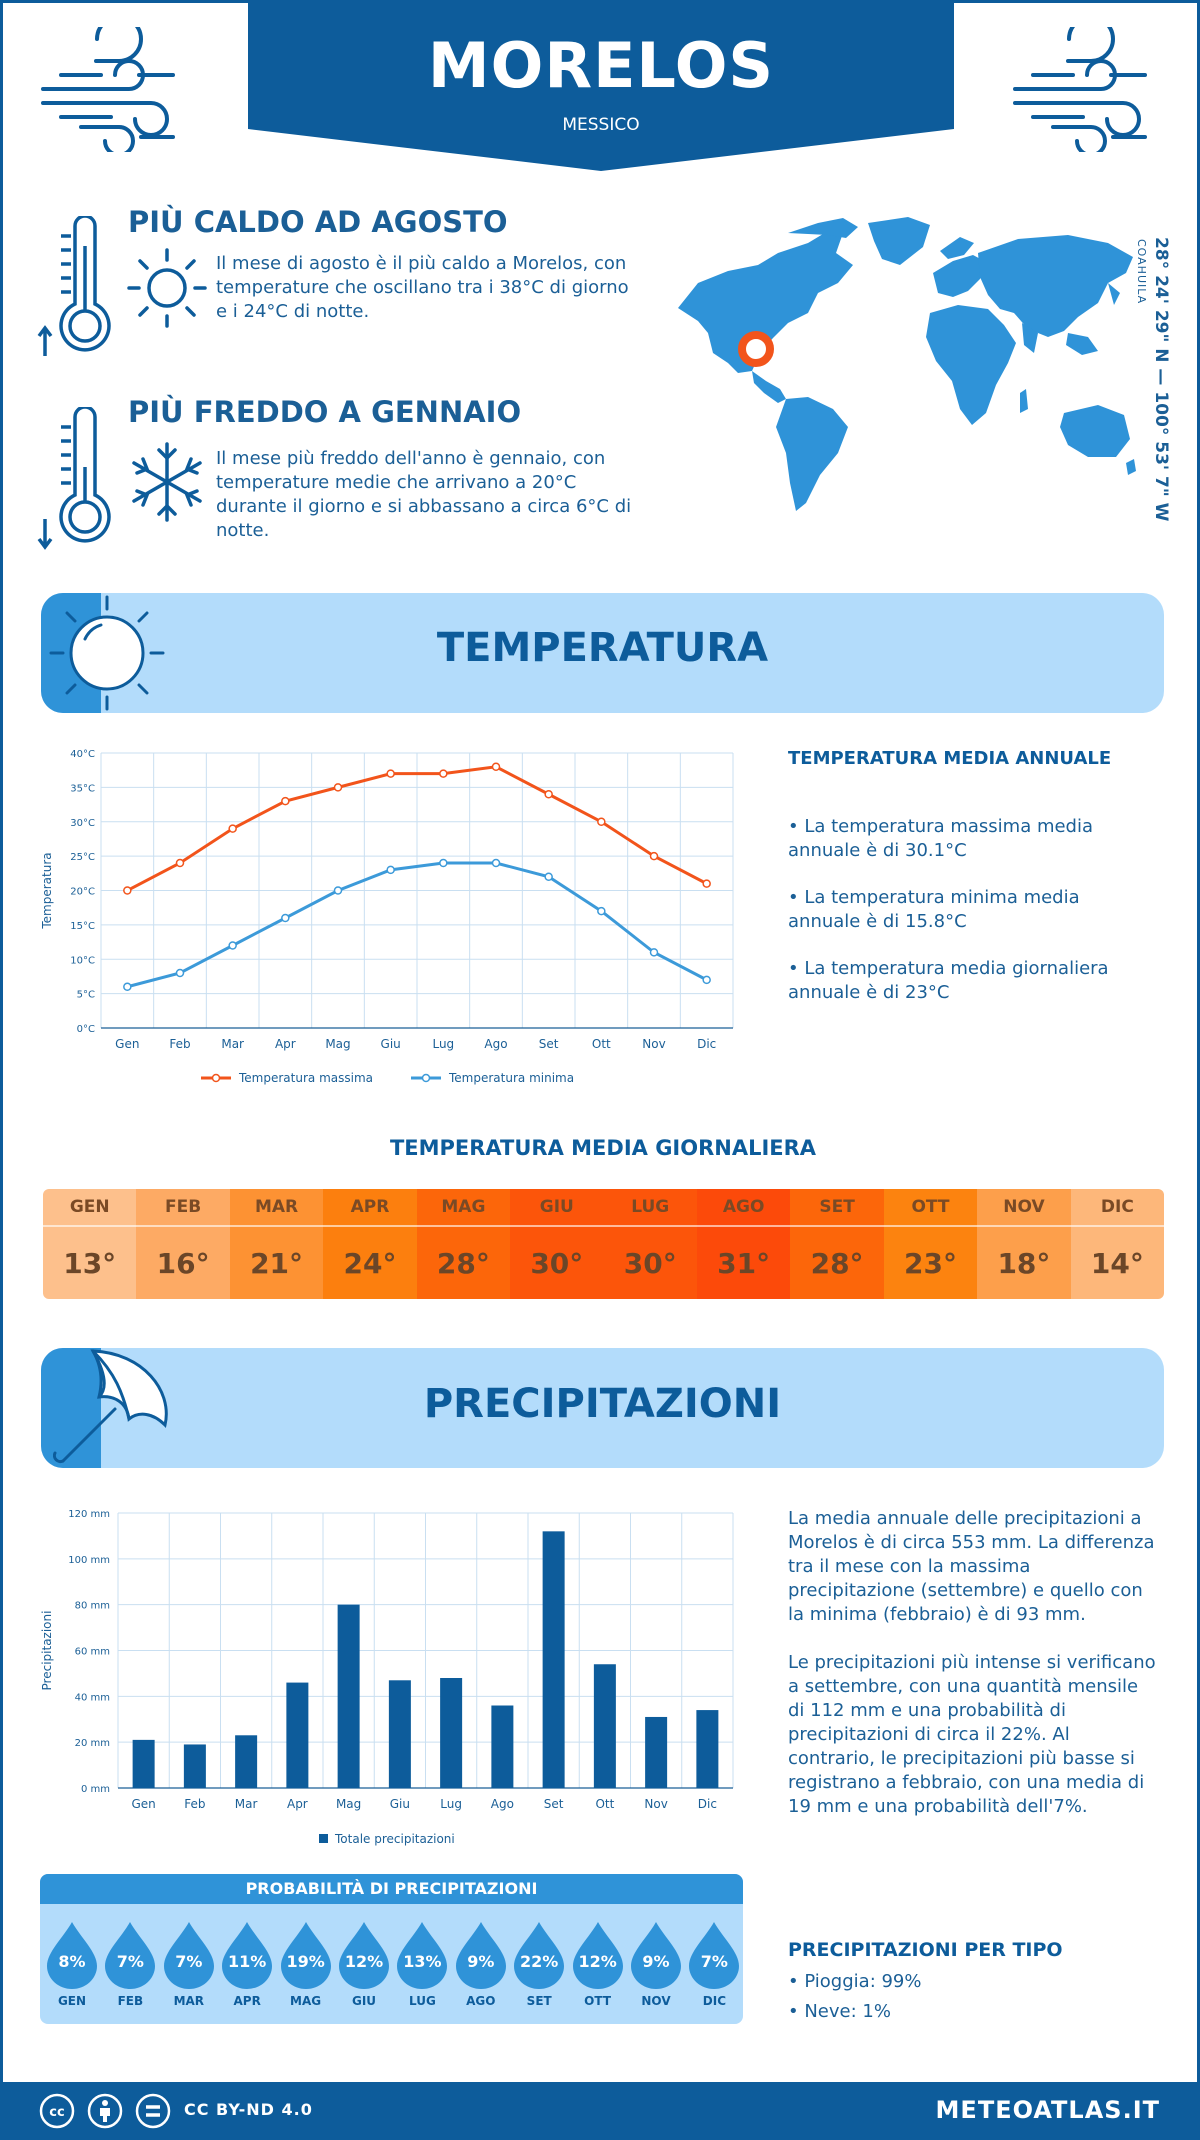  Describe the element at coordinates (930, 1244) in the screenshot. I see `daily-temp-cell: OTT 23°` at that location.